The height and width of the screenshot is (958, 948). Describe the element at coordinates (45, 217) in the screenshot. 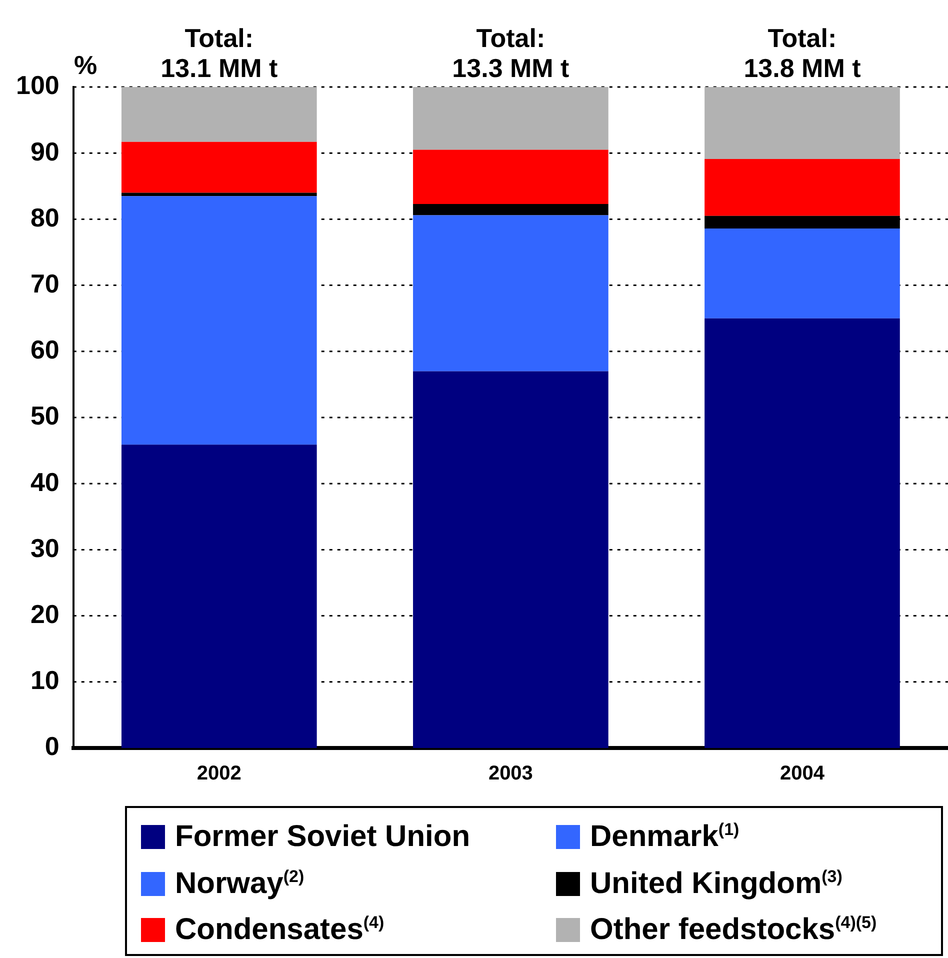

I see `y-tick-label: 80` at that location.